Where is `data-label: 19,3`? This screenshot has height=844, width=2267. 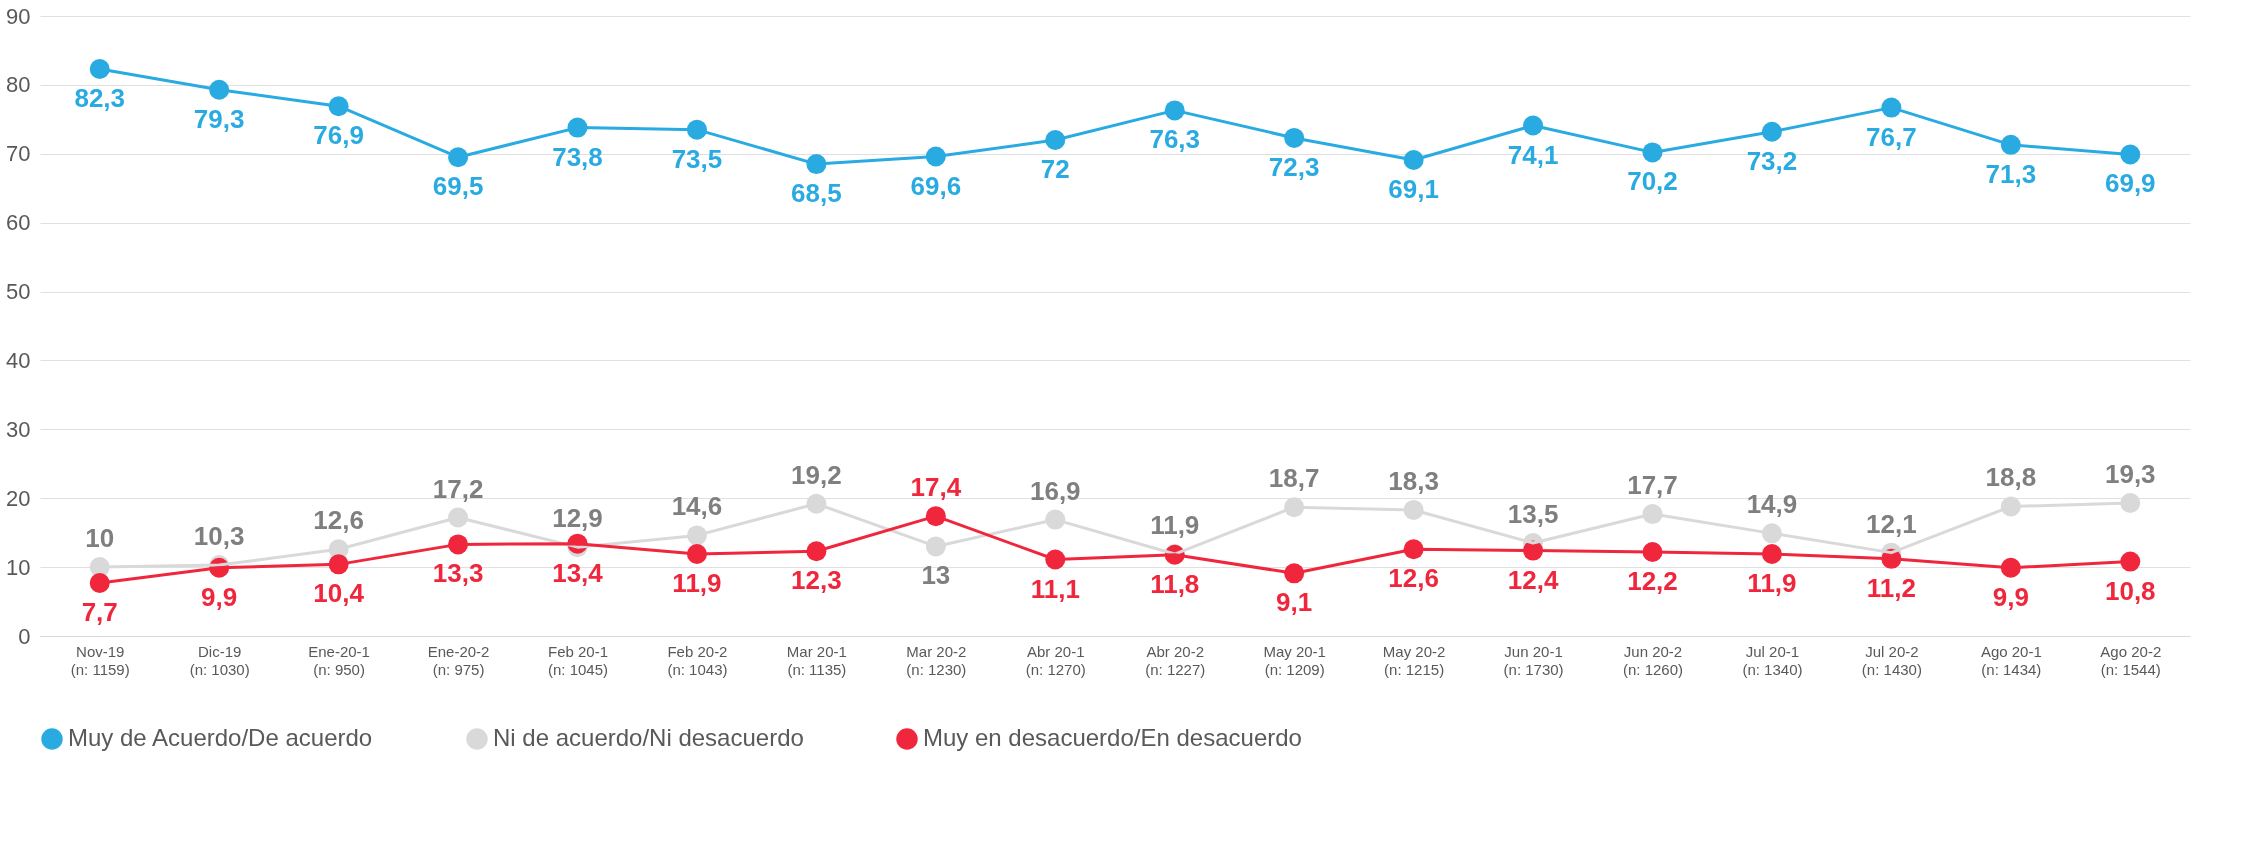
data-label: 19,3 is located at coordinates (2130, 474).